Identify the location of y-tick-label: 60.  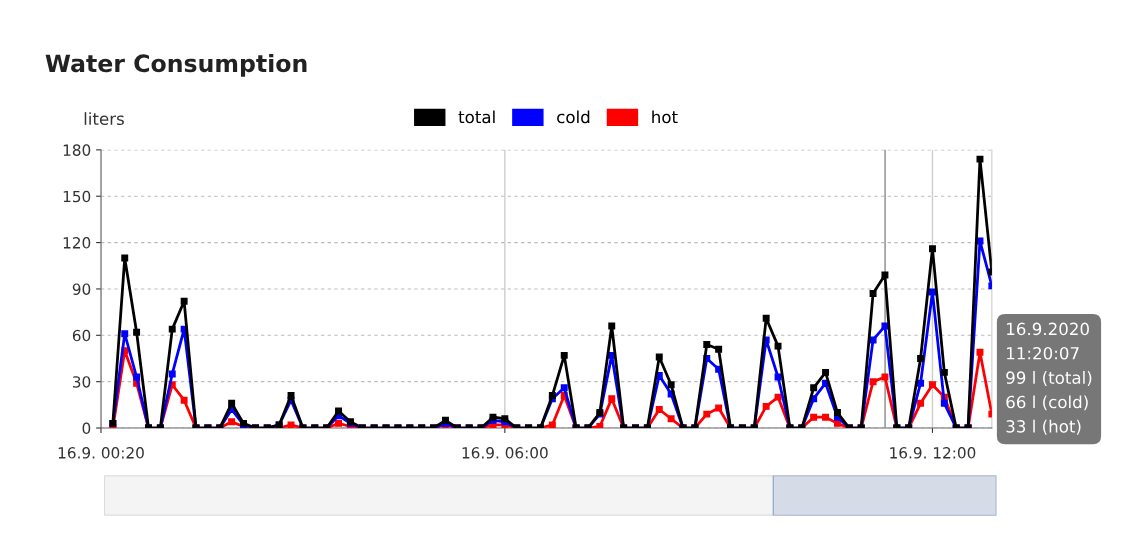
(81, 335).